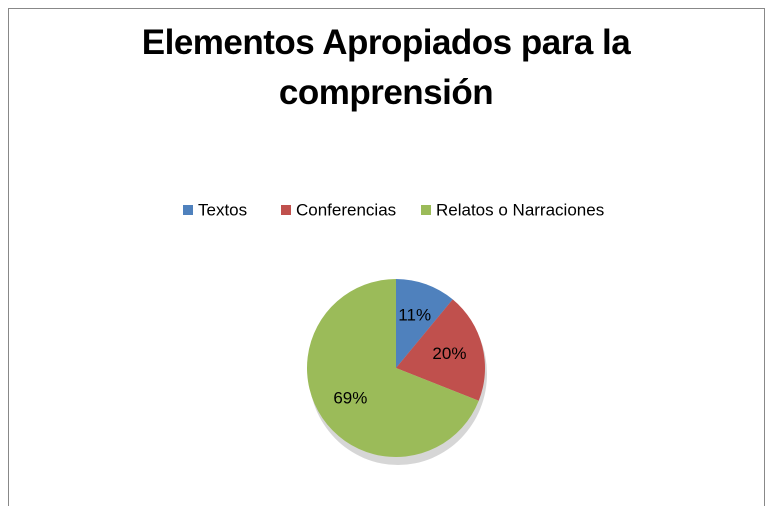 The height and width of the screenshot is (506, 772). I want to click on data-label: 20%, so click(449, 353).